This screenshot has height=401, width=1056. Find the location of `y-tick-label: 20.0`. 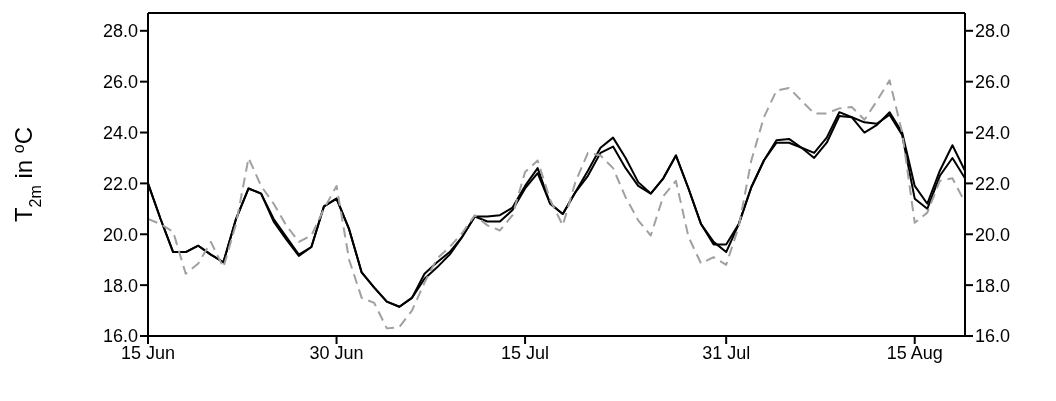

y-tick-label: 20.0 is located at coordinates (120, 234).